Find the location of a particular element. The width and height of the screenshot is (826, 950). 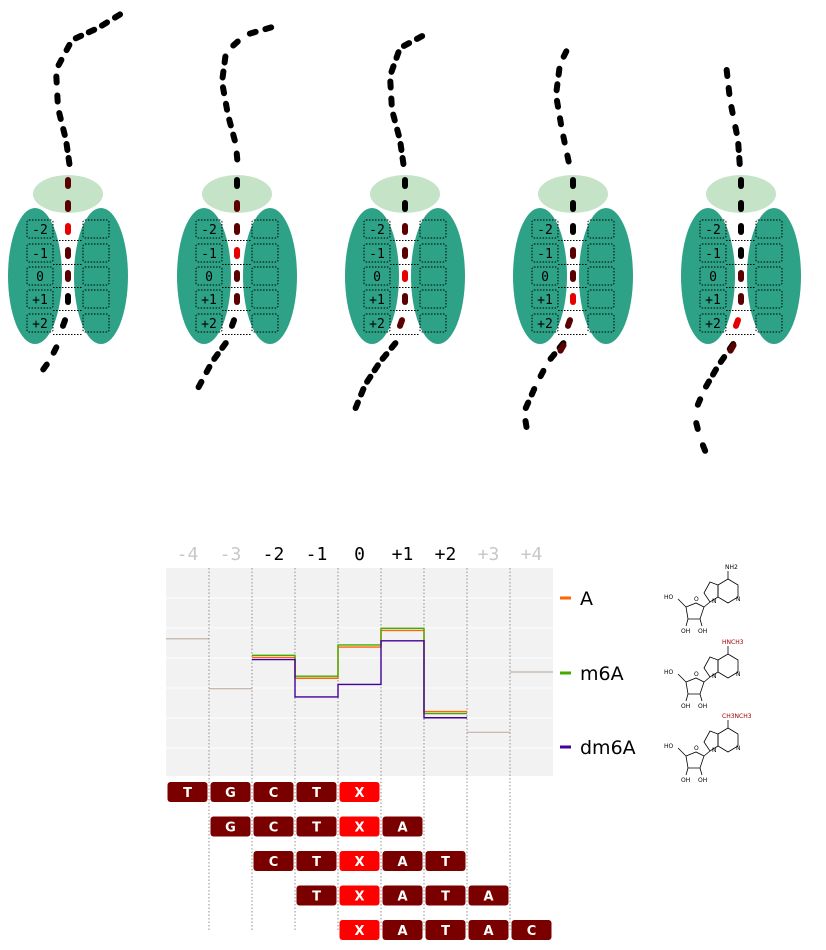

pore-wall-right is located at coordinates (606, 276).